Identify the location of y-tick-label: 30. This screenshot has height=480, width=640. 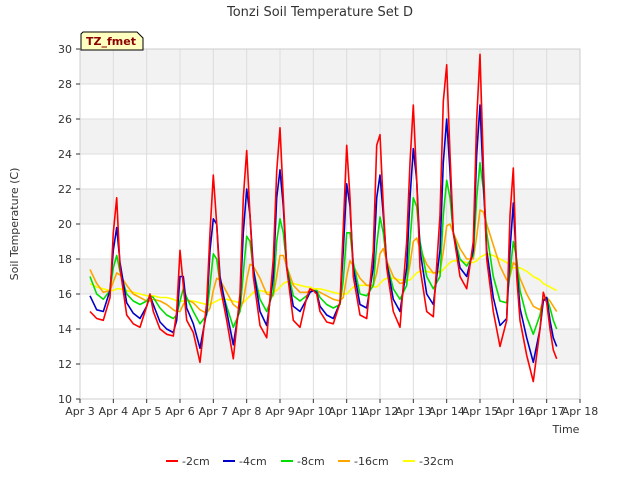
(65, 49).